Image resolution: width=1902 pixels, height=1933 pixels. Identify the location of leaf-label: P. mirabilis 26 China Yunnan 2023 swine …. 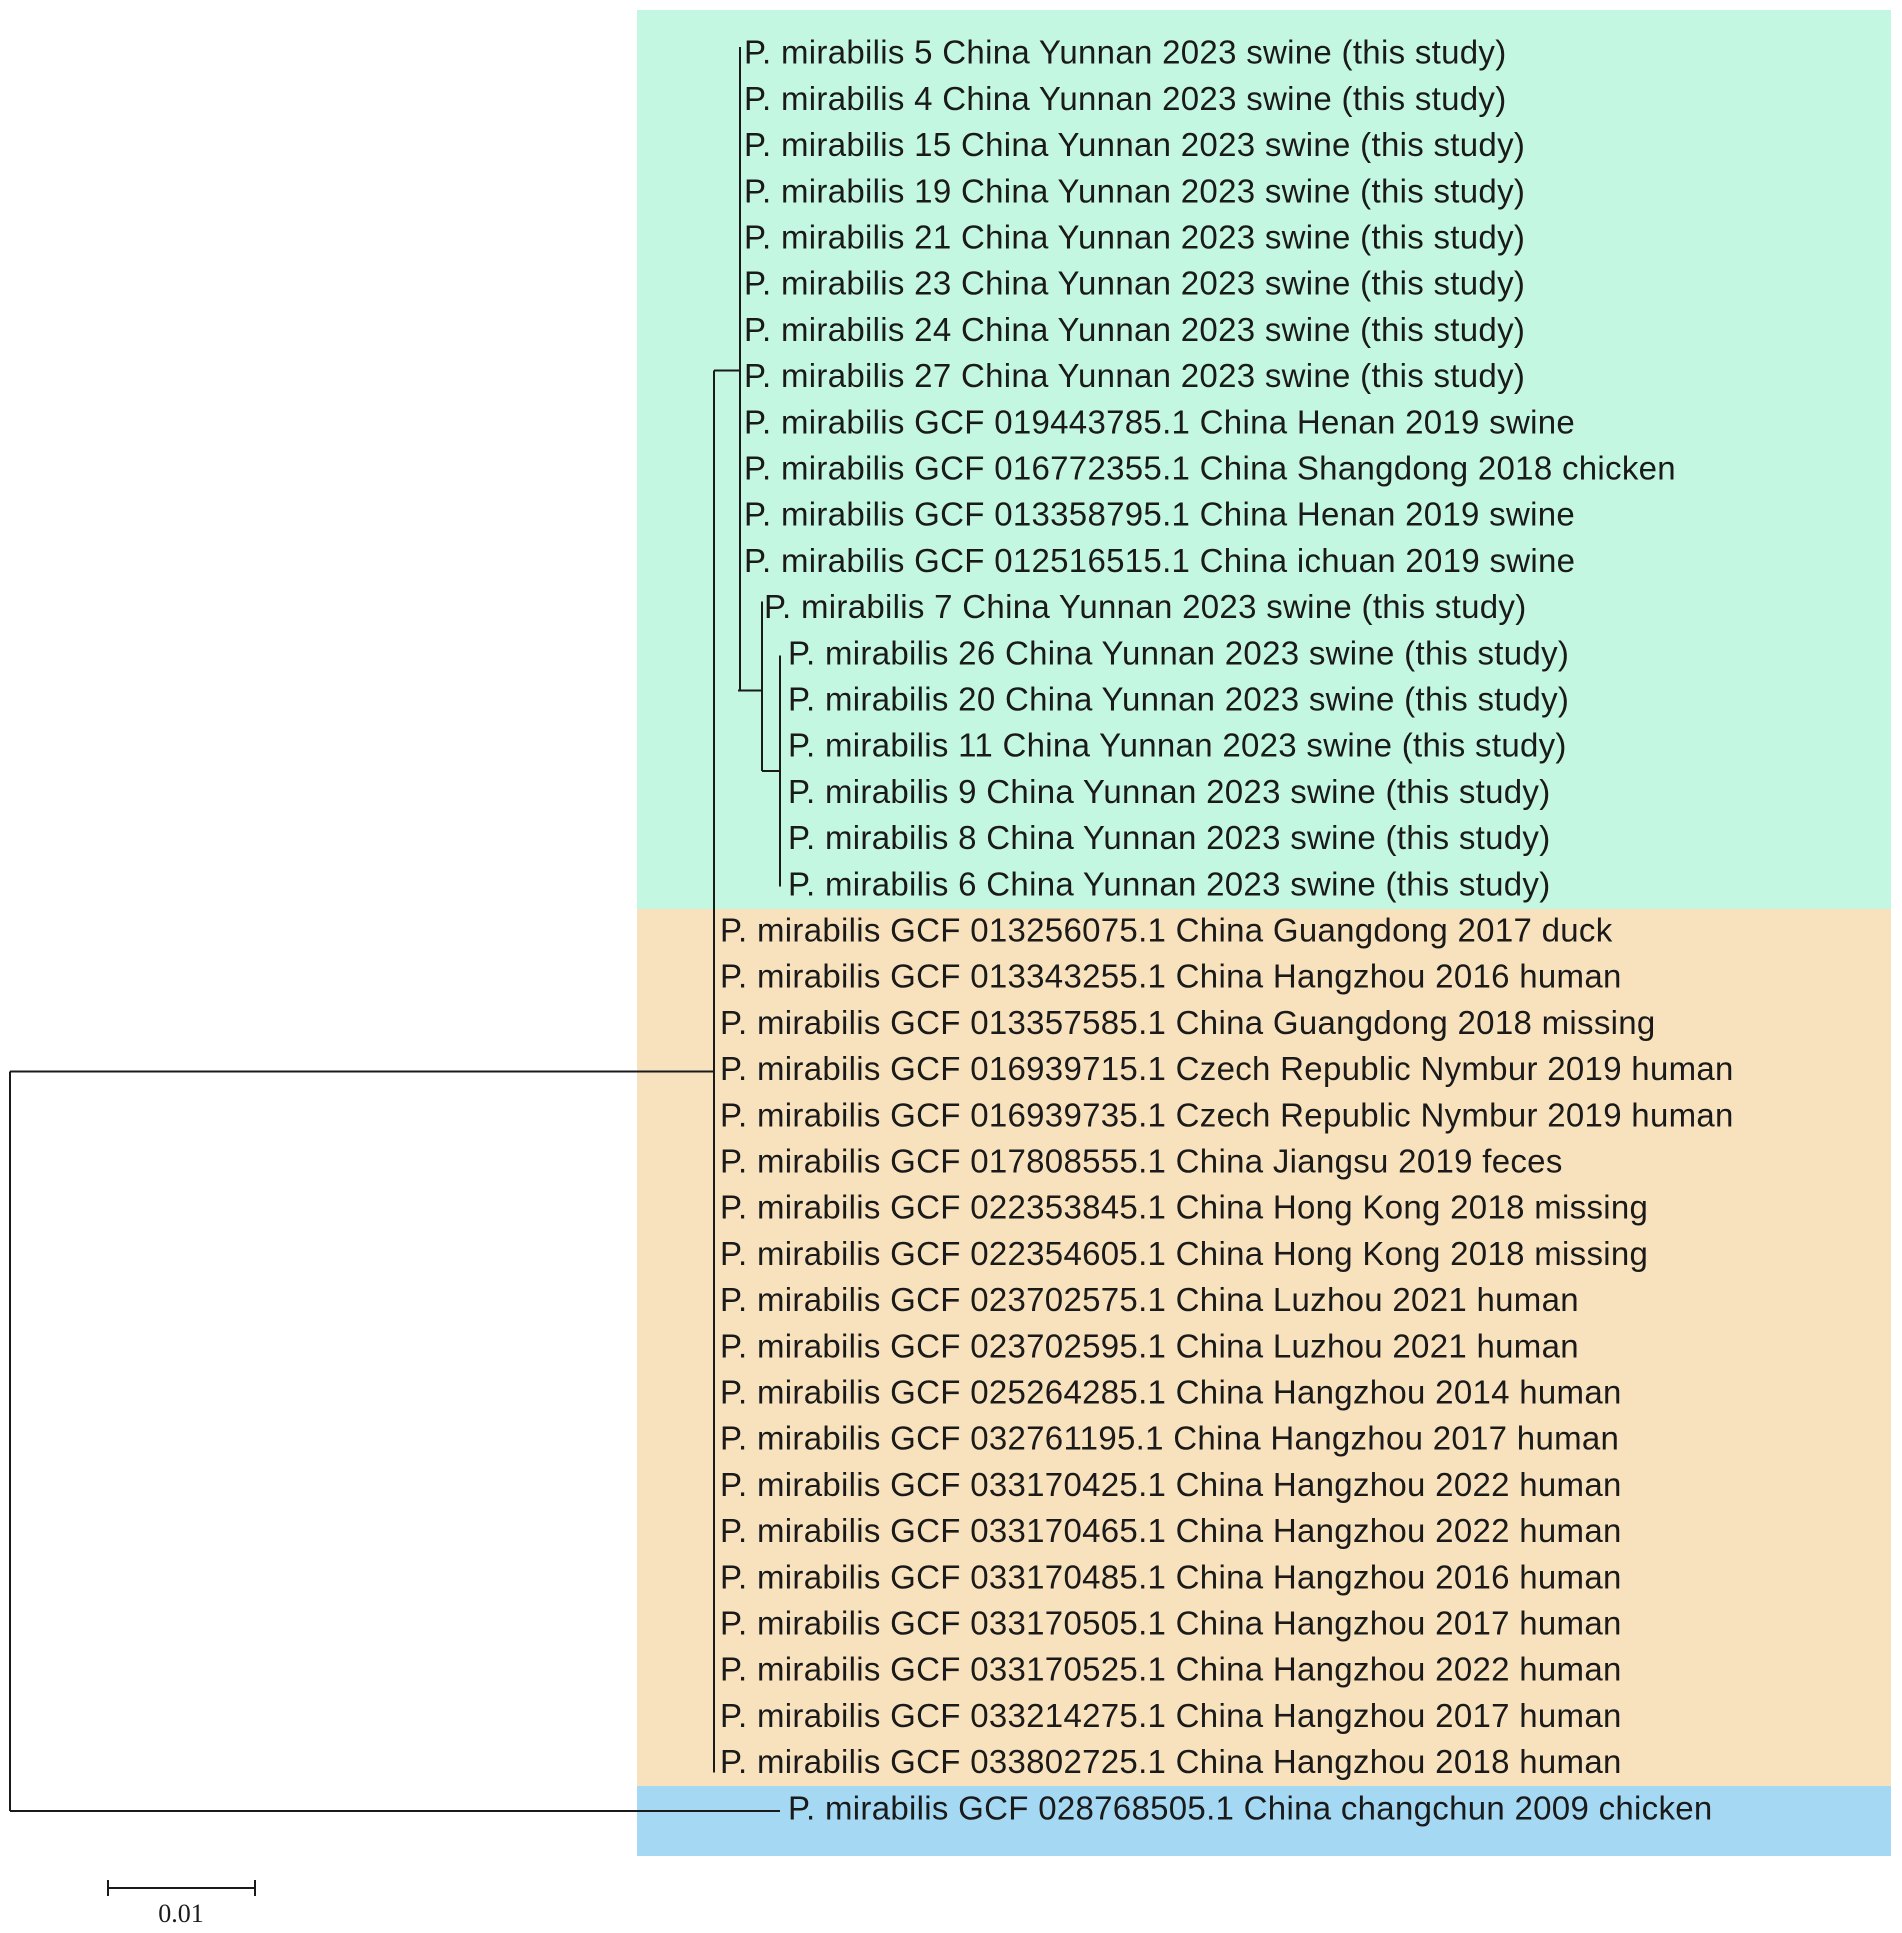
(1178, 652).